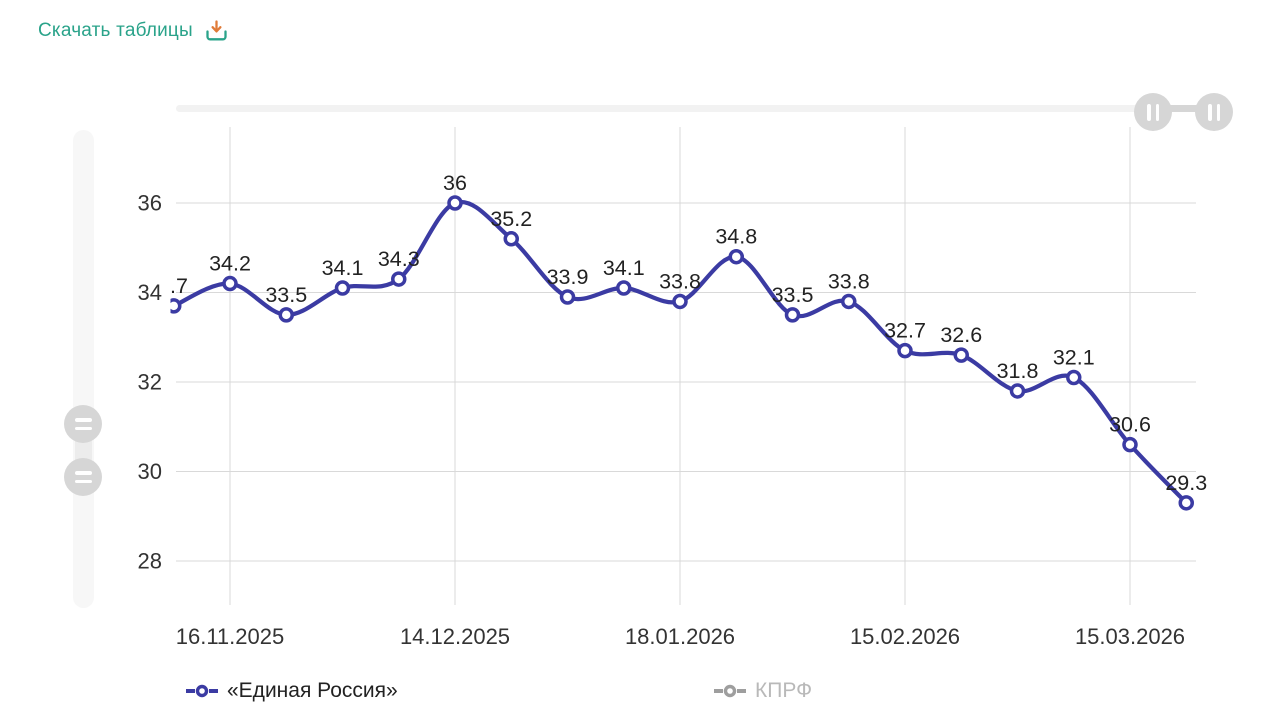 The image size is (1280, 721). Describe the element at coordinates (230, 264) in the screenshot. I see `data-point-label: 34.2` at that location.